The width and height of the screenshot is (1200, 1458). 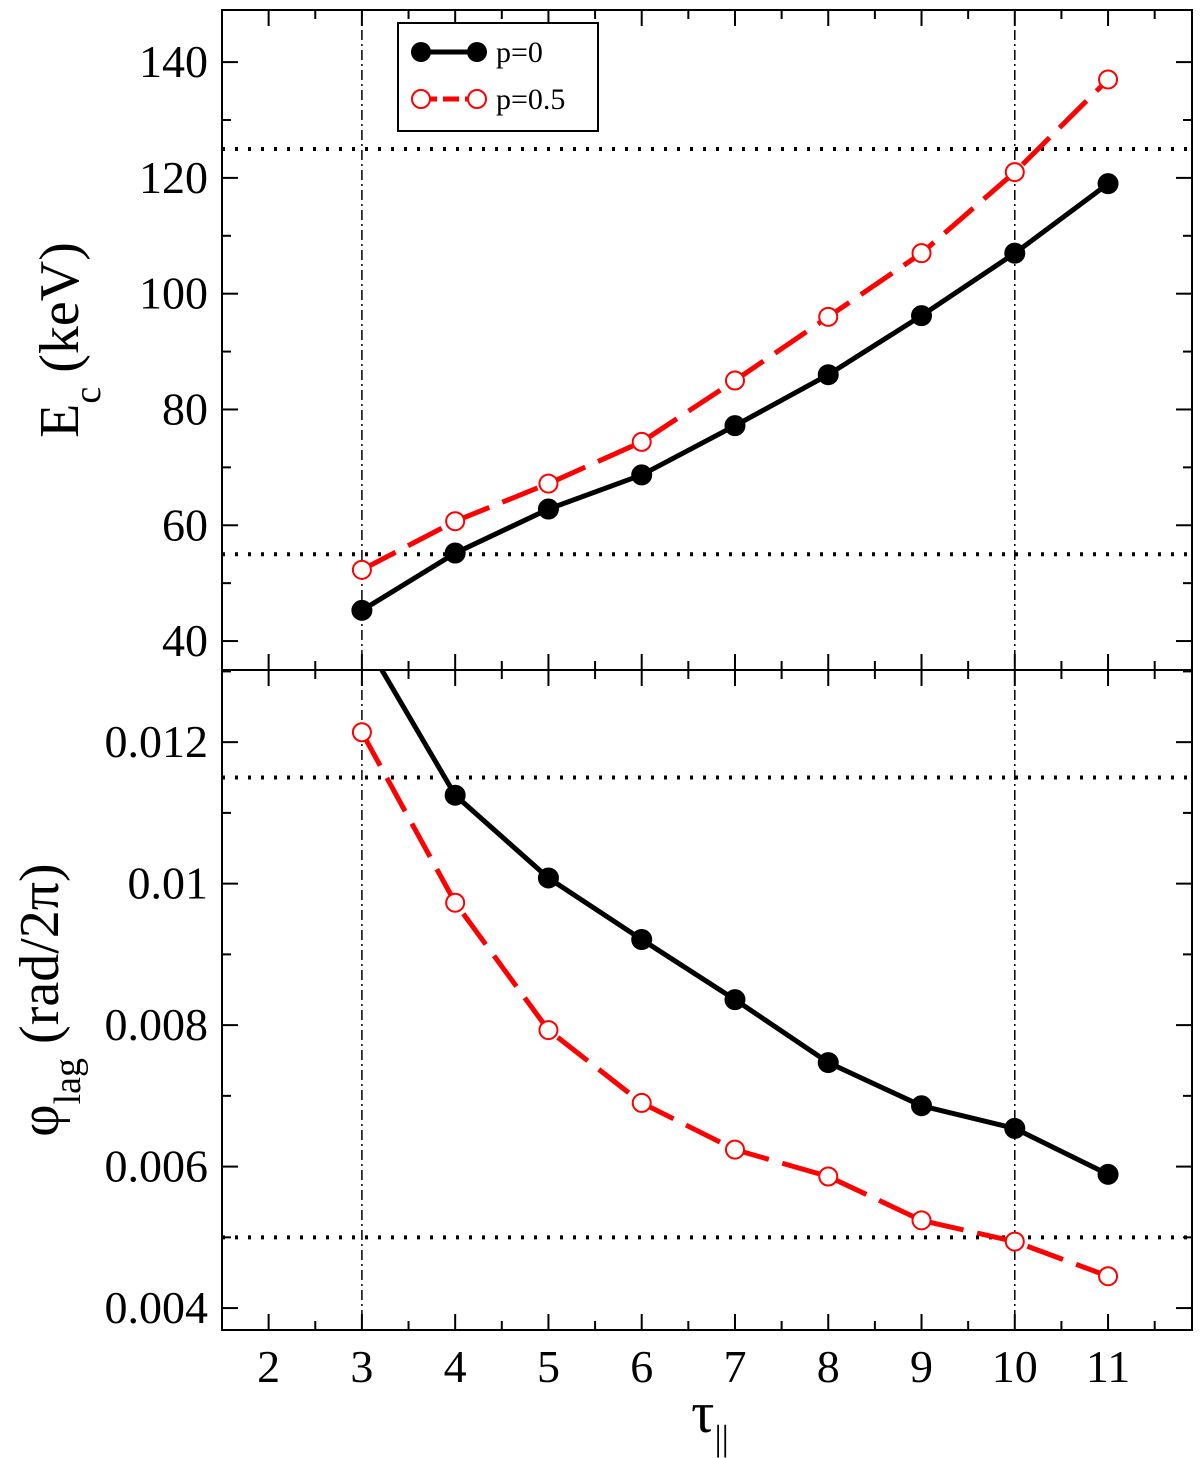 I want to click on bottom-ytick-label: 0.008, so click(x=157, y=1024).